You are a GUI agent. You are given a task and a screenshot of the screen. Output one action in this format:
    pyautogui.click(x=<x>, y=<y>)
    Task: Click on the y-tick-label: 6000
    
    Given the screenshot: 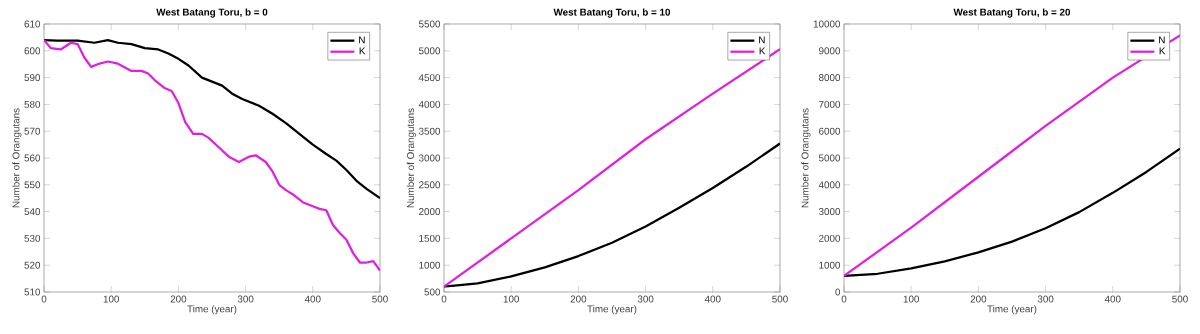 What is the action you would take?
    pyautogui.click(x=830, y=131)
    